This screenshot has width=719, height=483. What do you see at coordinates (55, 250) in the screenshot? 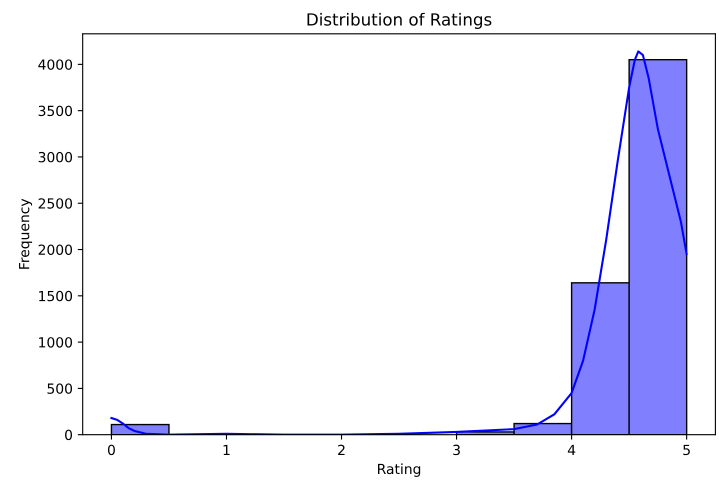
I see `y-tick-label: 2000` at bounding box center [55, 250].